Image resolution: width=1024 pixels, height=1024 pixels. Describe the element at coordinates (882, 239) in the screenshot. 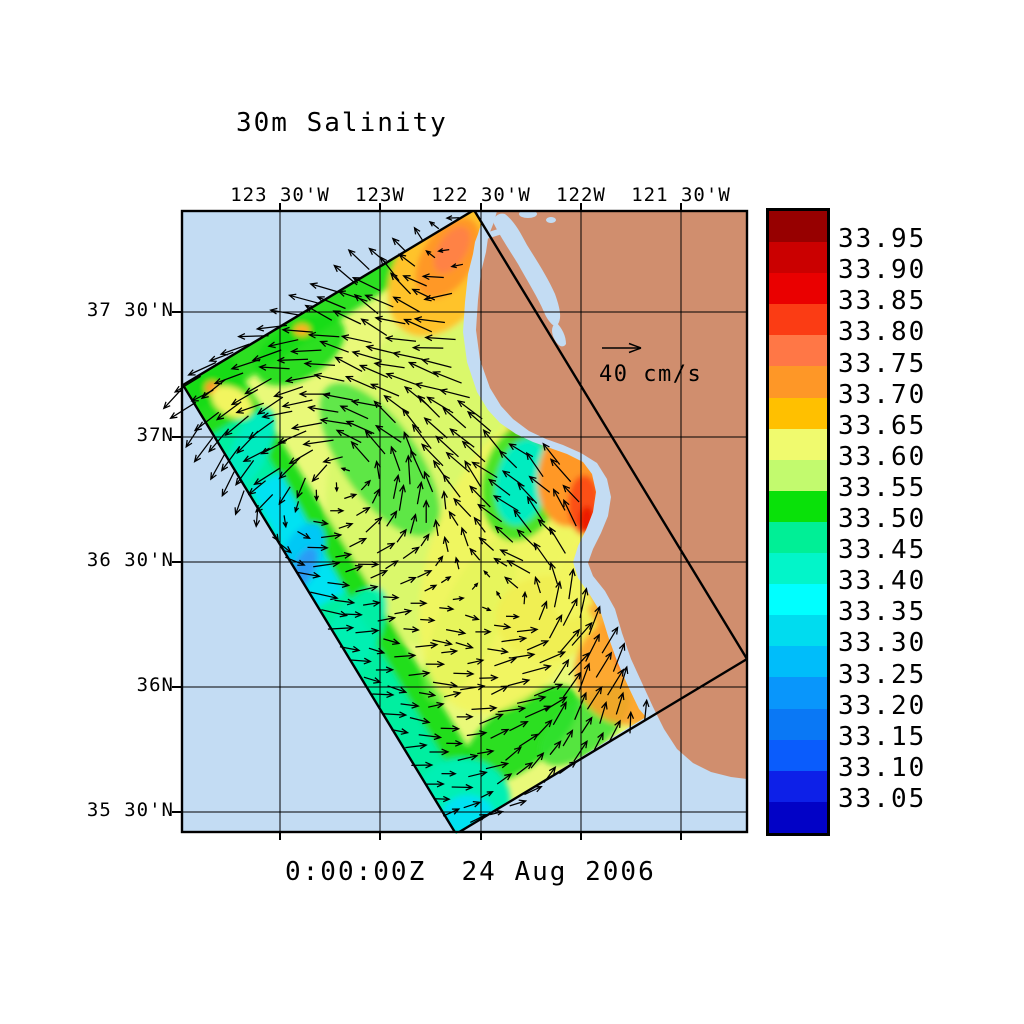

I see `colorbar-label: 33.95` at that location.